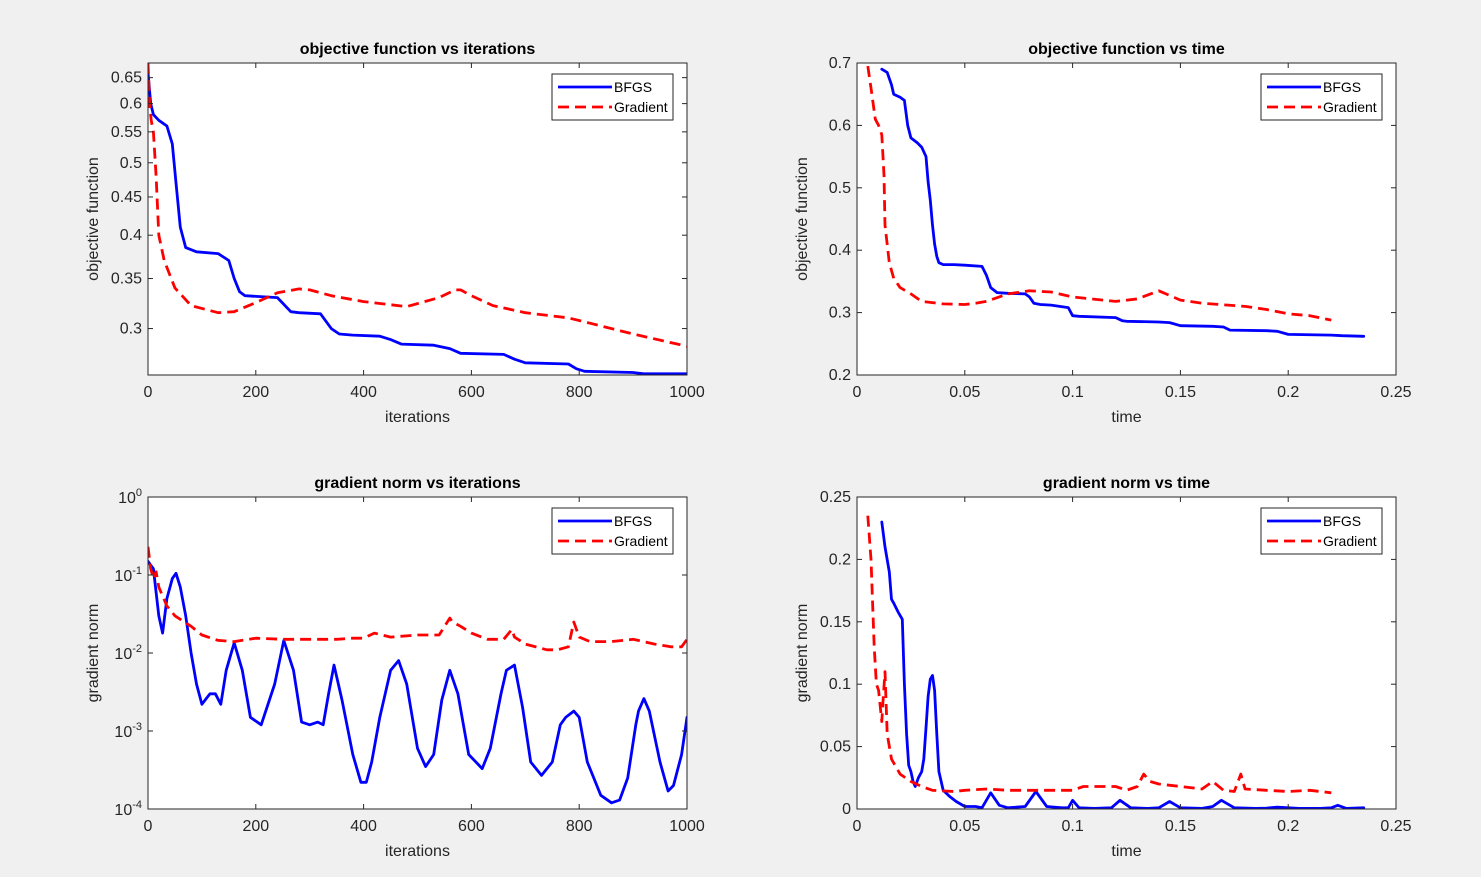 This screenshot has width=1481, height=877. I want to click on y-tick-label: 10⁻², so click(128, 653).